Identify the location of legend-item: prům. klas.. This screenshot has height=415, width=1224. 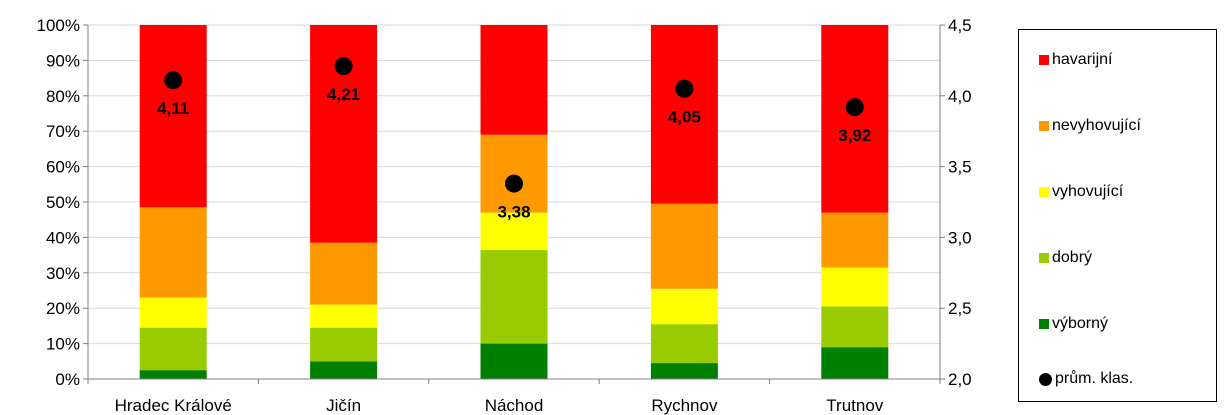
(1086, 379).